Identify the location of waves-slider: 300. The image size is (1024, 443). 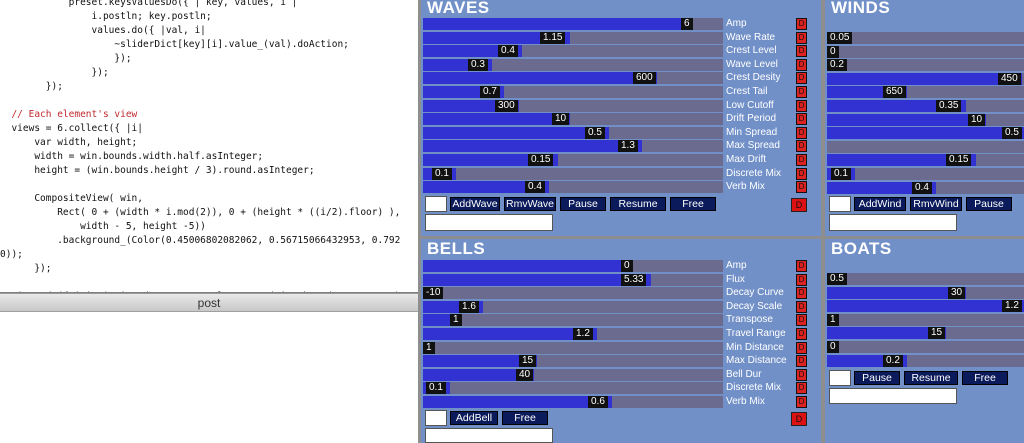
(573, 105).